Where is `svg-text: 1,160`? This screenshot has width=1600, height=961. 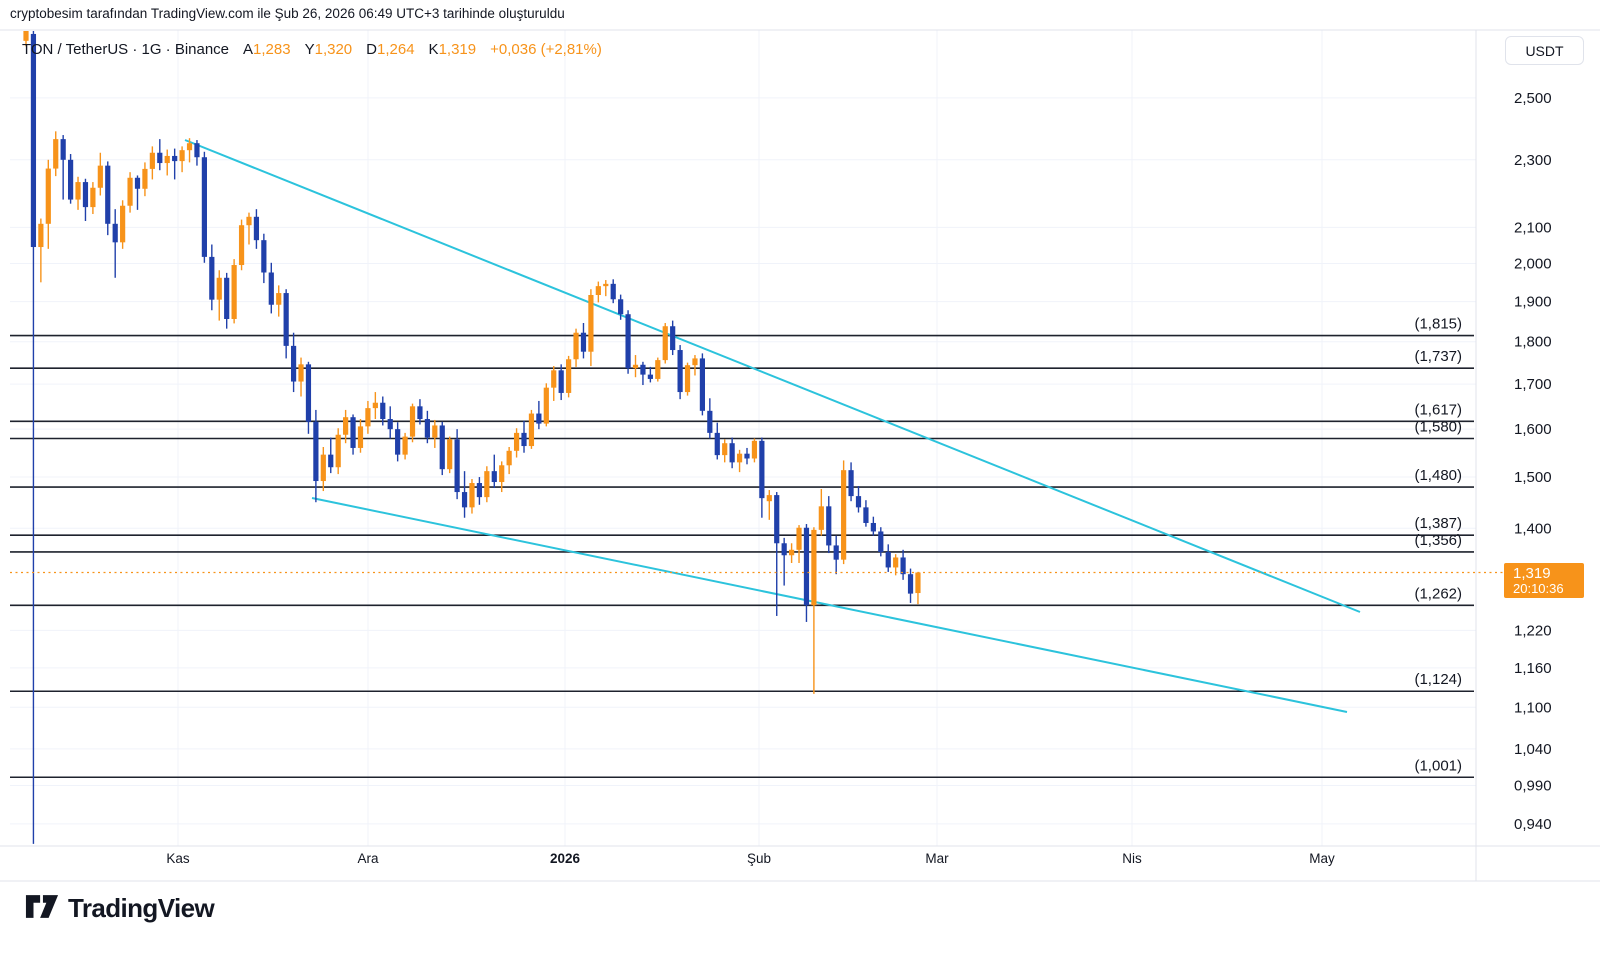
svg-text: 1,160 is located at coordinates (1533, 668).